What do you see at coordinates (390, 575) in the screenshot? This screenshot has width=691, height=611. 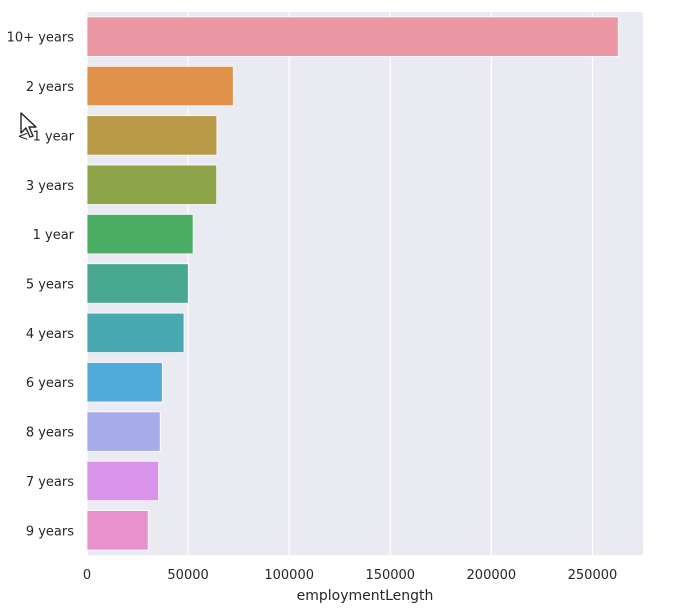 I see `x-tick-label: 150000` at bounding box center [390, 575].